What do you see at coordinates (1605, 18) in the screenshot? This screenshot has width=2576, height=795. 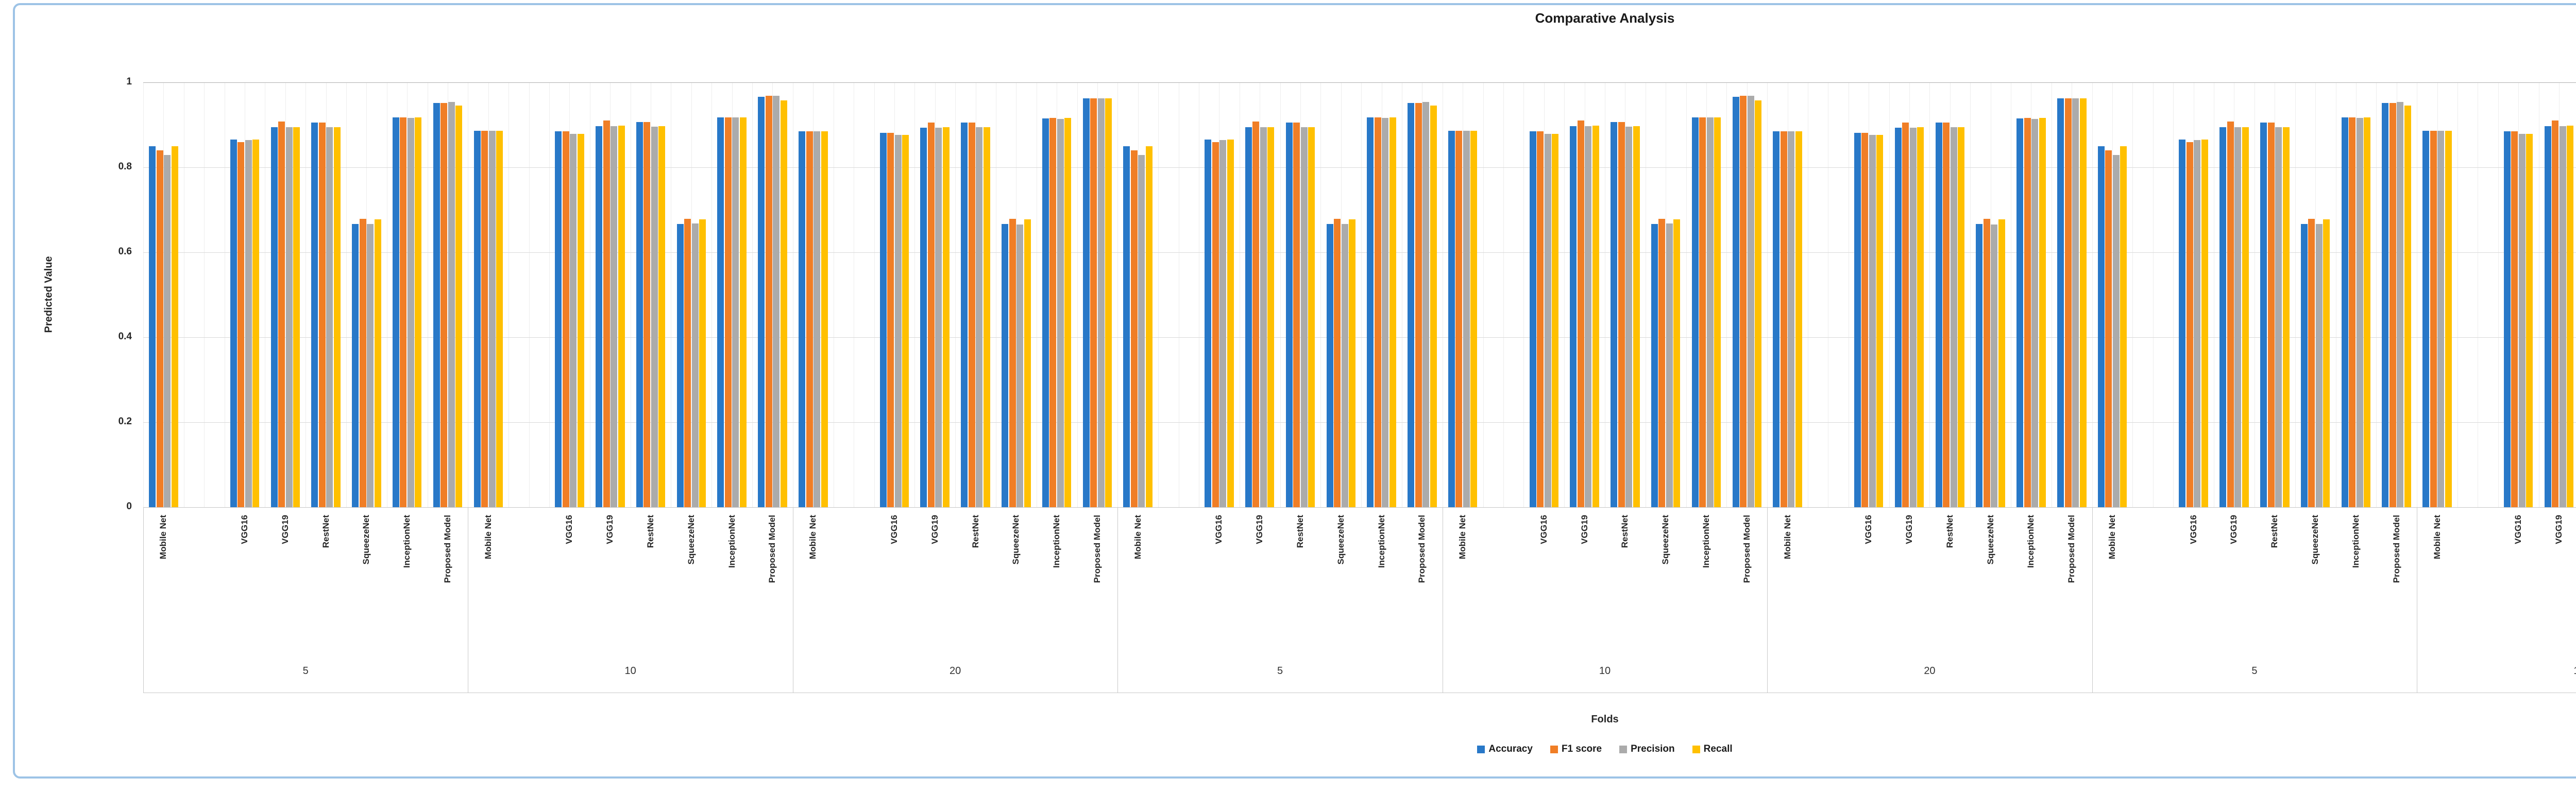 I see `chart-title: Comparative Analysis` at bounding box center [1605, 18].